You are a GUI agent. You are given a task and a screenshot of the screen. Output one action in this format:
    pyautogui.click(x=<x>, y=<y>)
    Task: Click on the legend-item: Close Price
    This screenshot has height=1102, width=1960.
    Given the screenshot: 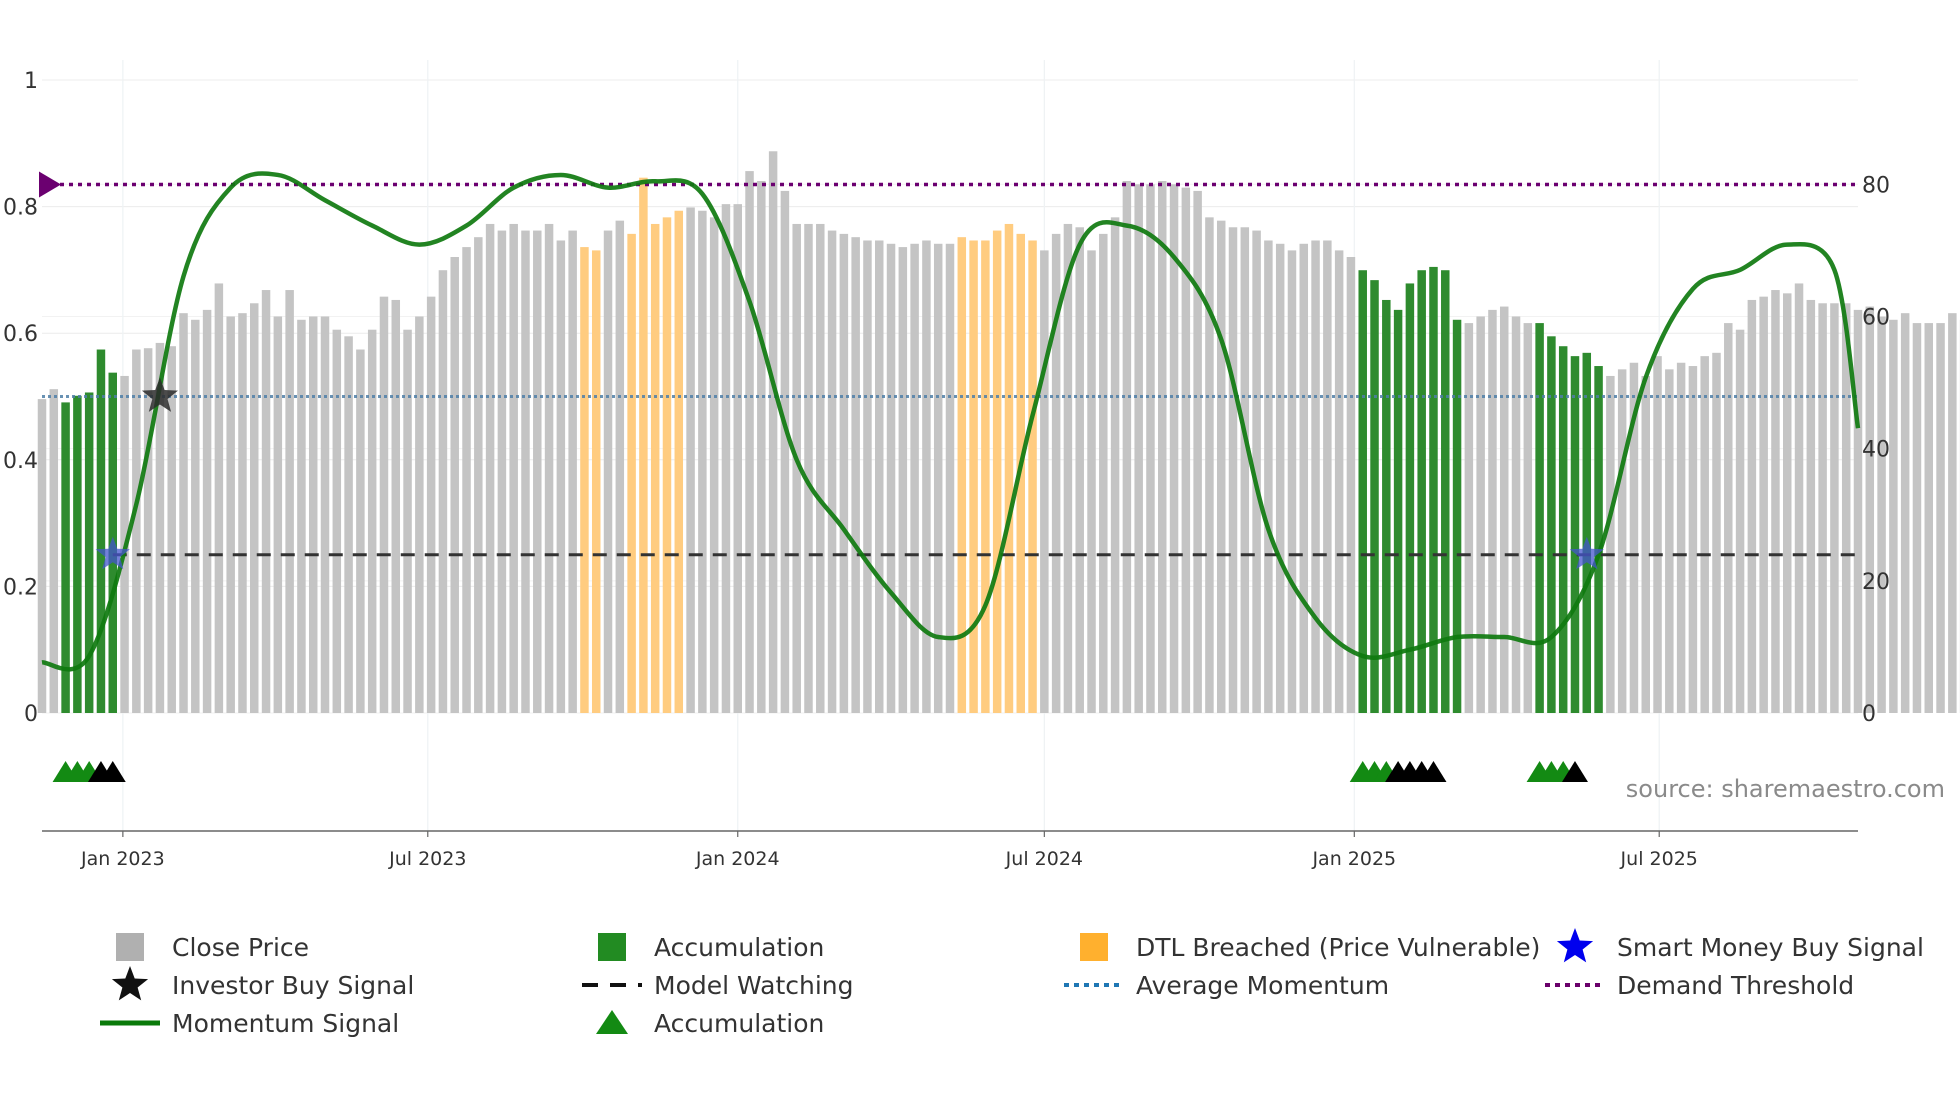 What is the action you would take?
    pyautogui.click(x=212, y=947)
    